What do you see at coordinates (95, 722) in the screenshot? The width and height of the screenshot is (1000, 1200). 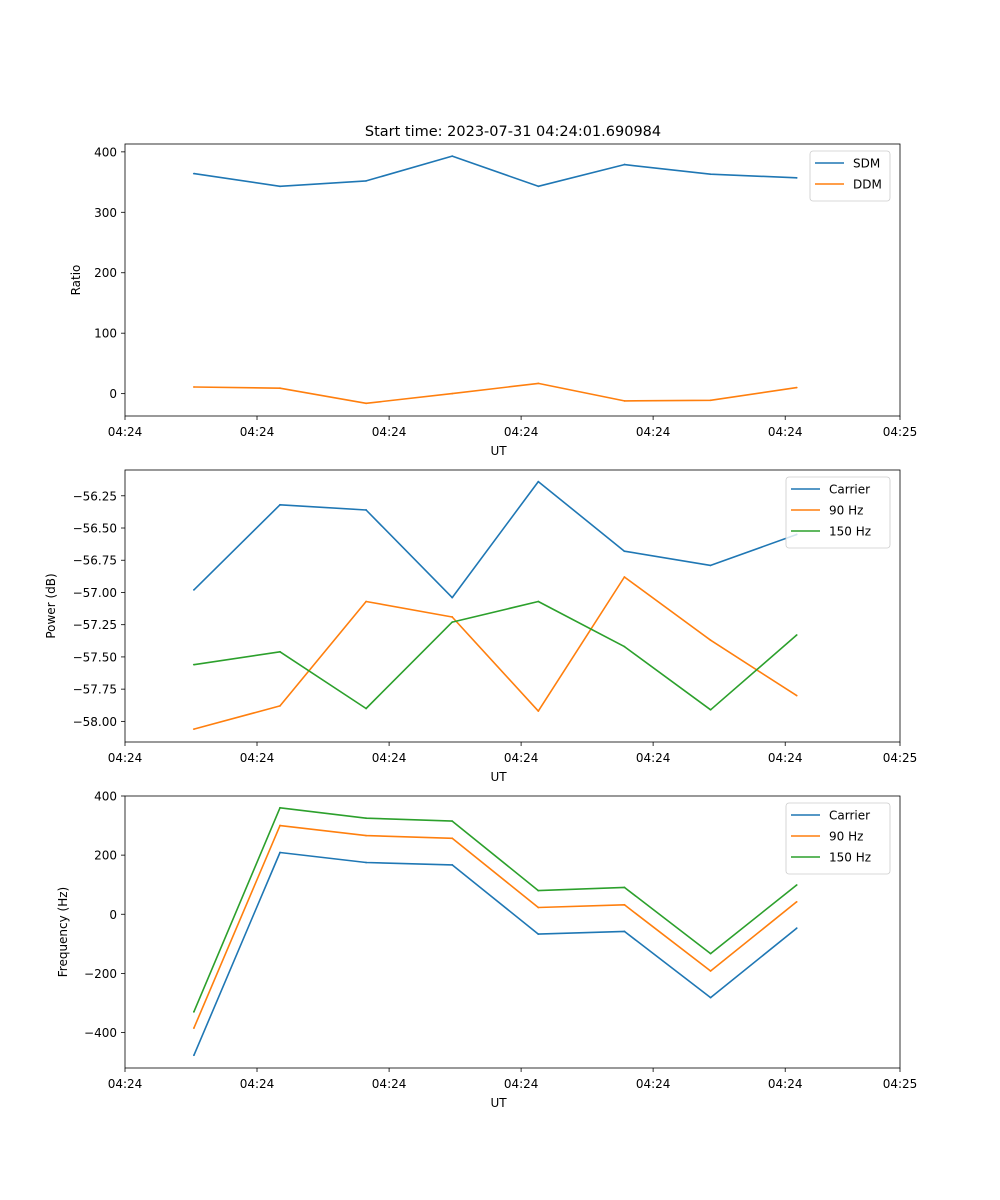 I see `y-tick-label: −58.00` at bounding box center [95, 722].